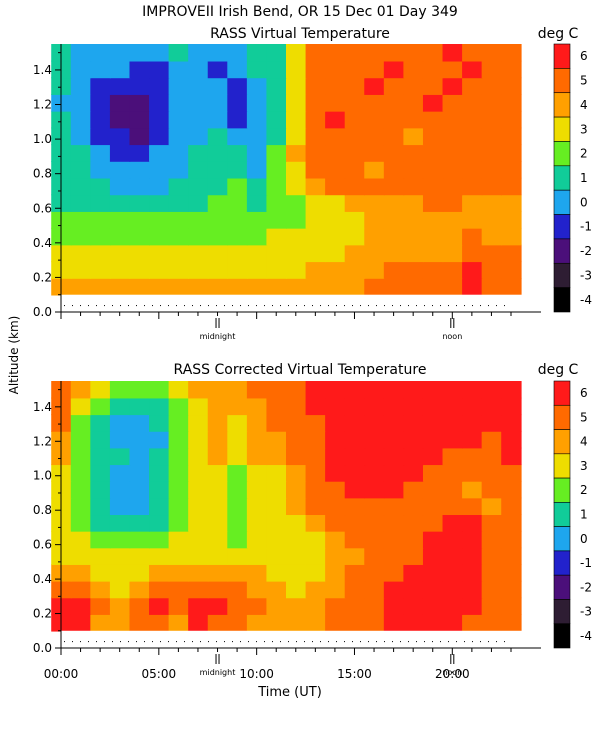 This screenshot has height=750, width=600. I want to click on y-tick-label: 0.2, so click(42, 614).